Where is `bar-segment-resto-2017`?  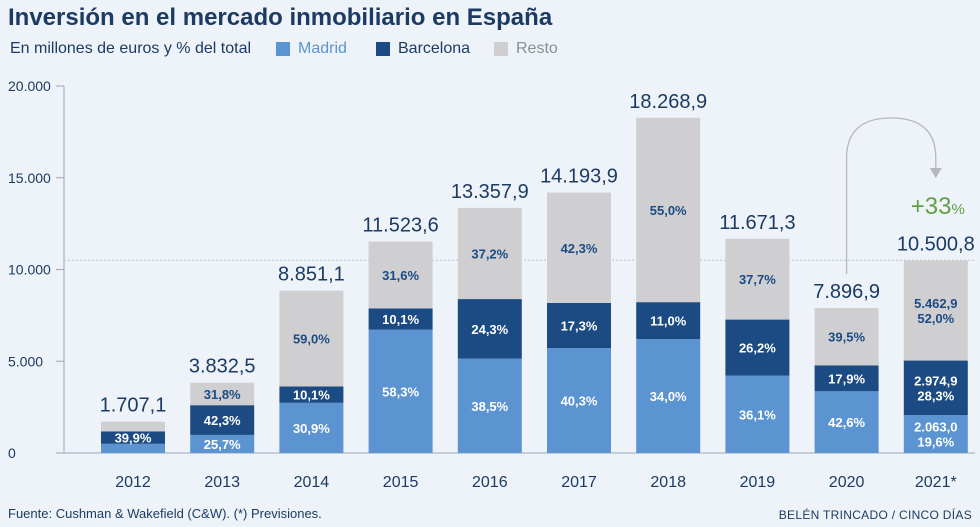 bar-segment-resto-2017 is located at coordinates (579, 247).